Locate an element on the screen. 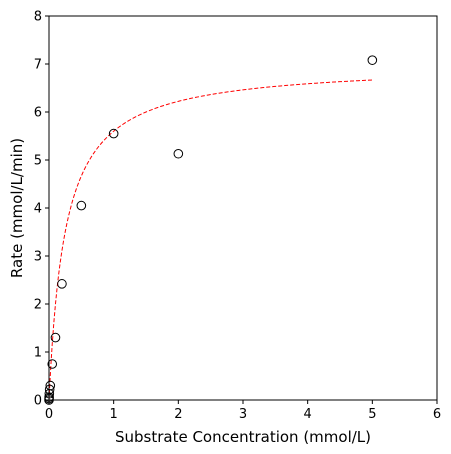 This screenshot has height=454, width=451. x-tick-label: 2 is located at coordinates (178, 414).